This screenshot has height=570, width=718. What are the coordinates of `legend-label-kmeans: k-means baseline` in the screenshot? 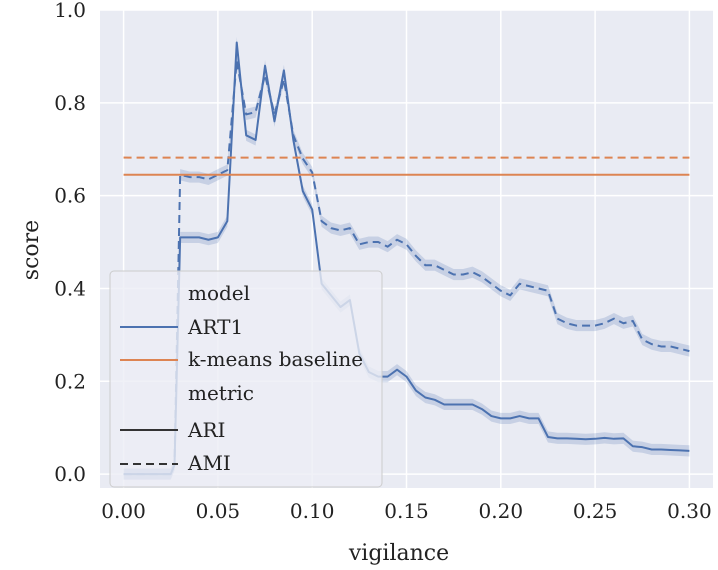 It's located at (275, 359).